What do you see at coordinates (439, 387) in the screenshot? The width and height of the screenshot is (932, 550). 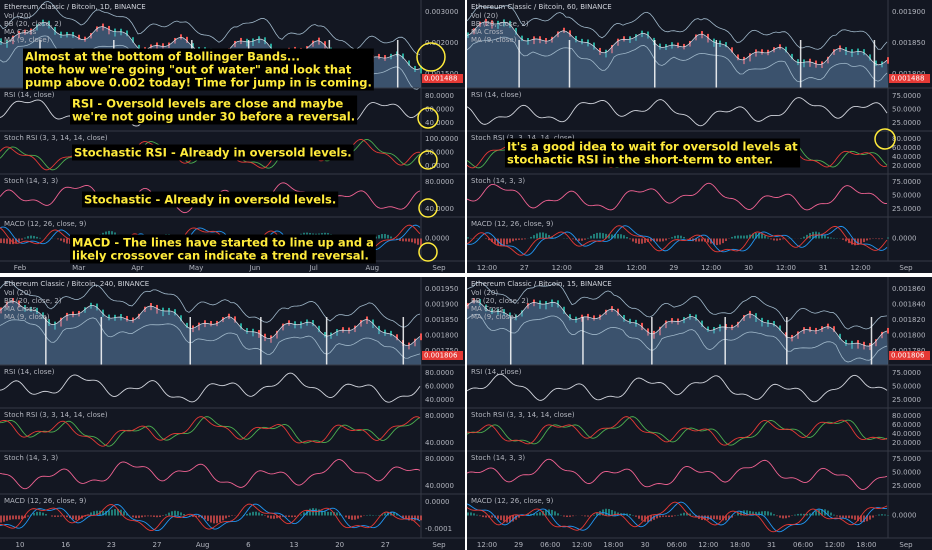 I see `indicator-tick: 60.0000` at bounding box center [439, 387].